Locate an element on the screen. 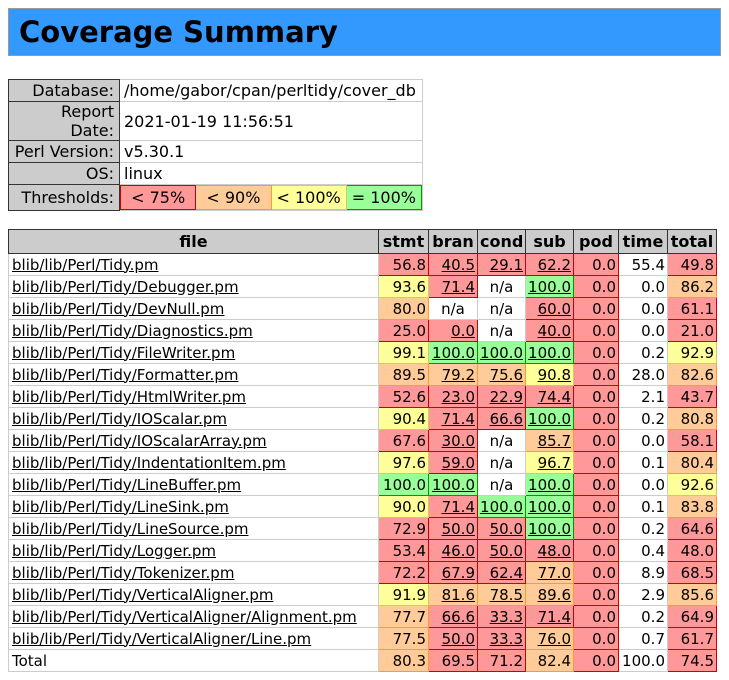 Image resolution: width=729 pixels, height=680 pixels. cond-cell: 33.3 is located at coordinates (501, 638).